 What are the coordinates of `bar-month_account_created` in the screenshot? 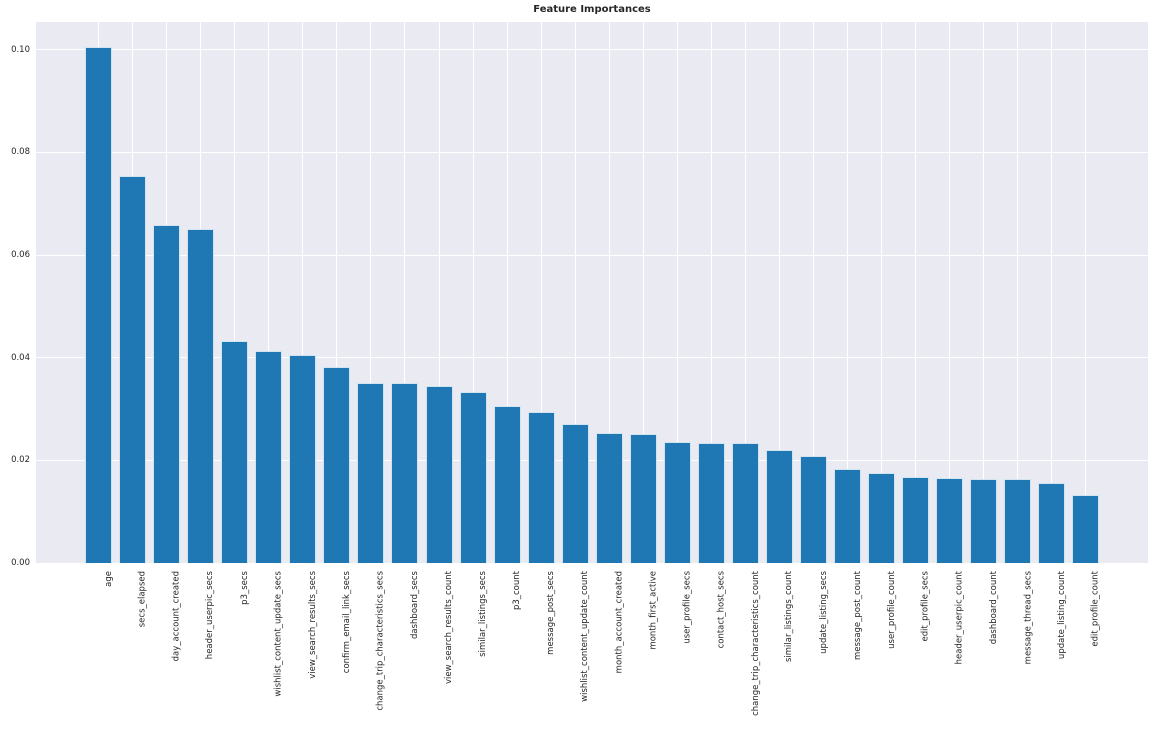 It's located at (609, 498).